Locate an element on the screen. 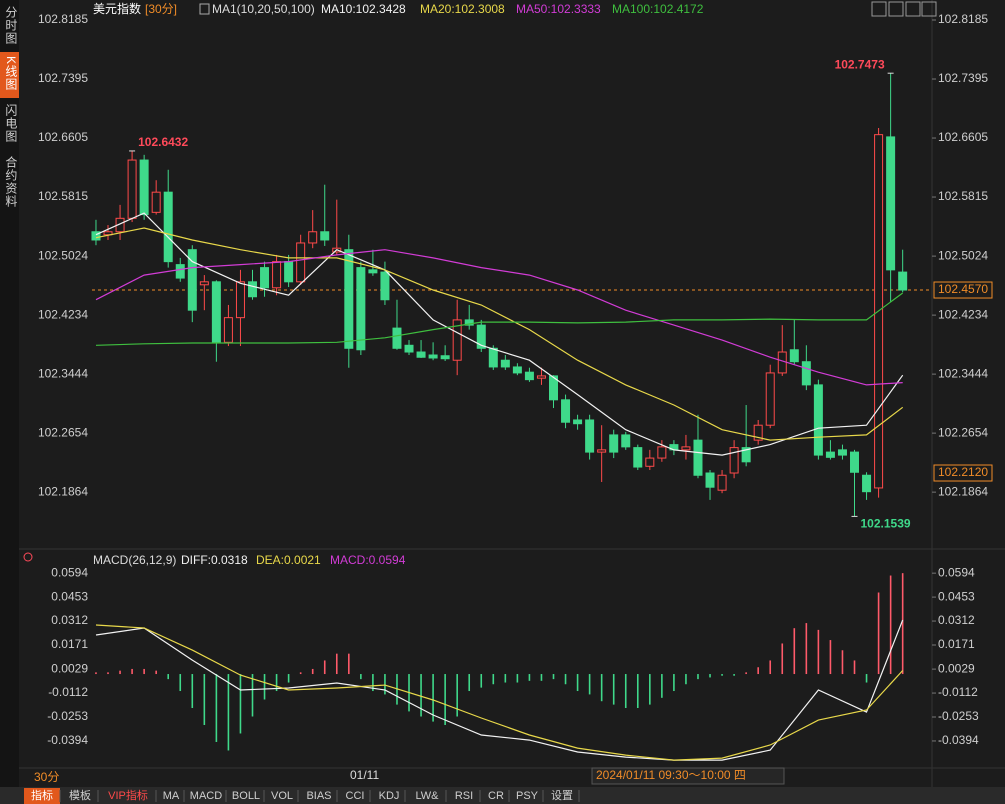 This screenshot has height=804, width=1005. price-label: 102.4570 is located at coordinates (963, 289).